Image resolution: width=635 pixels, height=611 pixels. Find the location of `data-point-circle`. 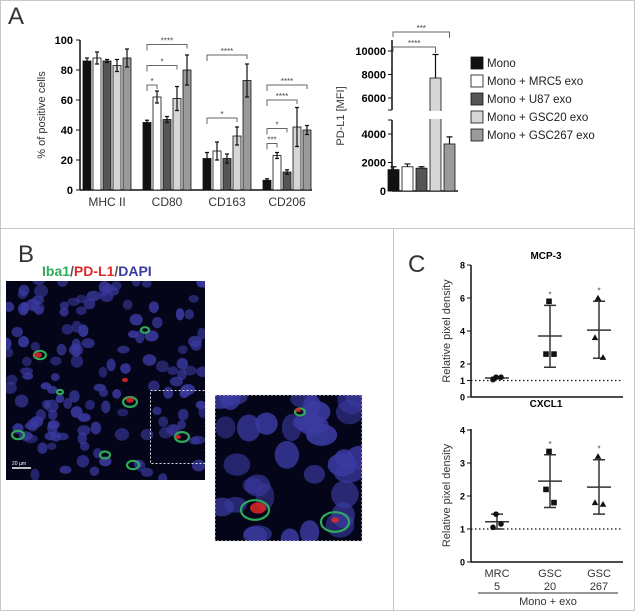

data-point-circle is located at coordinates (501, 377).